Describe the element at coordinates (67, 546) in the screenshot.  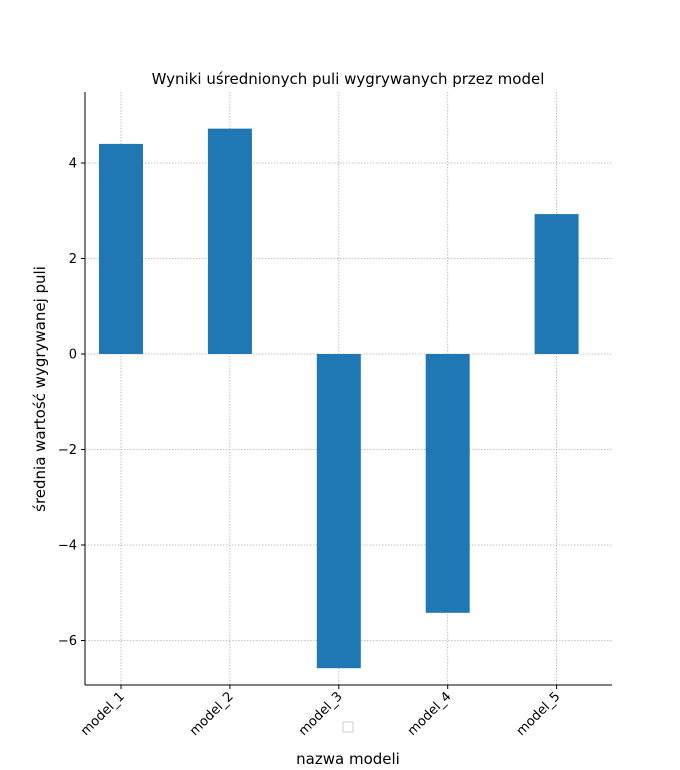
I see `y-tick-label: −4` at that location.